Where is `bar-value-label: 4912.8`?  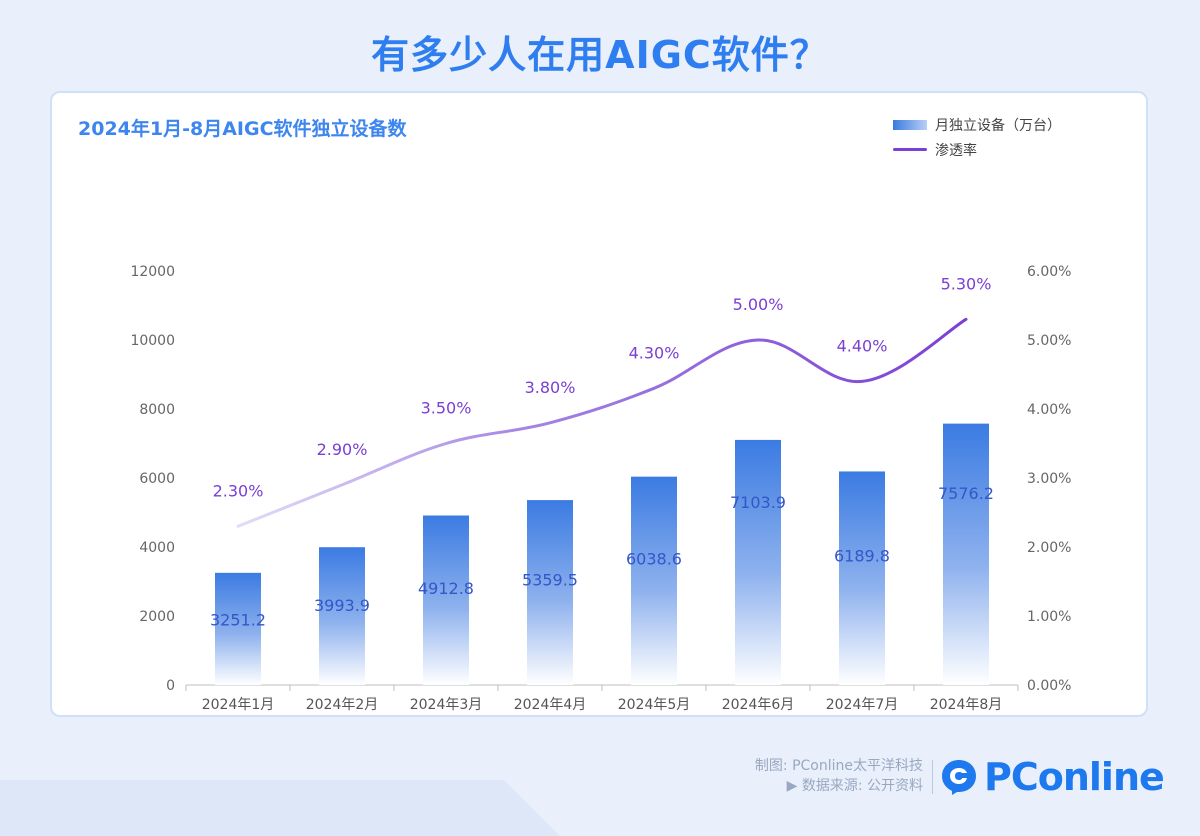
bar-value-label: 4912.8 is located at coordinates (446, 588).